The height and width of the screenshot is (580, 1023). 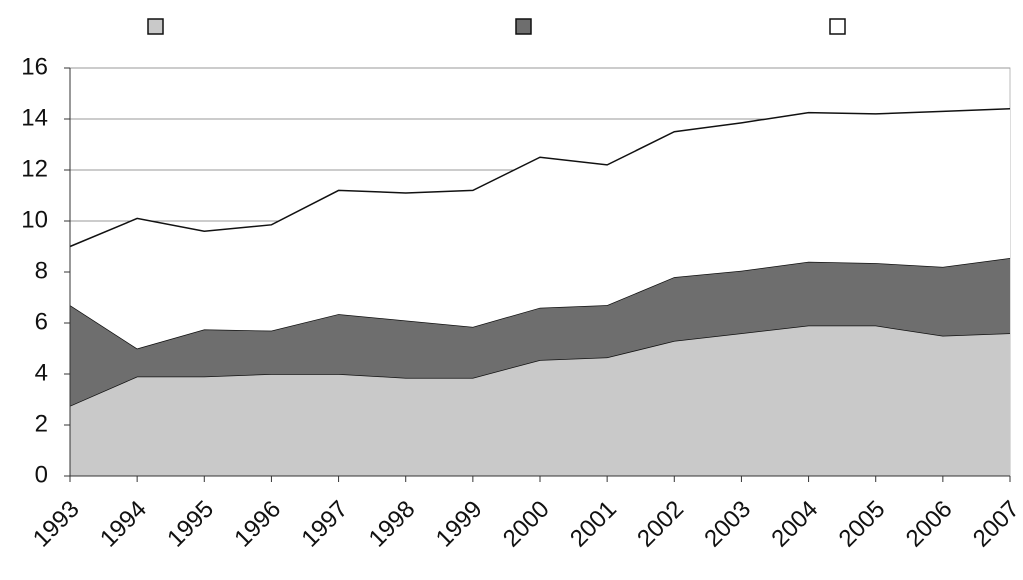 I want to click on x-tick-label: 2001, so click(x=593, y=524).